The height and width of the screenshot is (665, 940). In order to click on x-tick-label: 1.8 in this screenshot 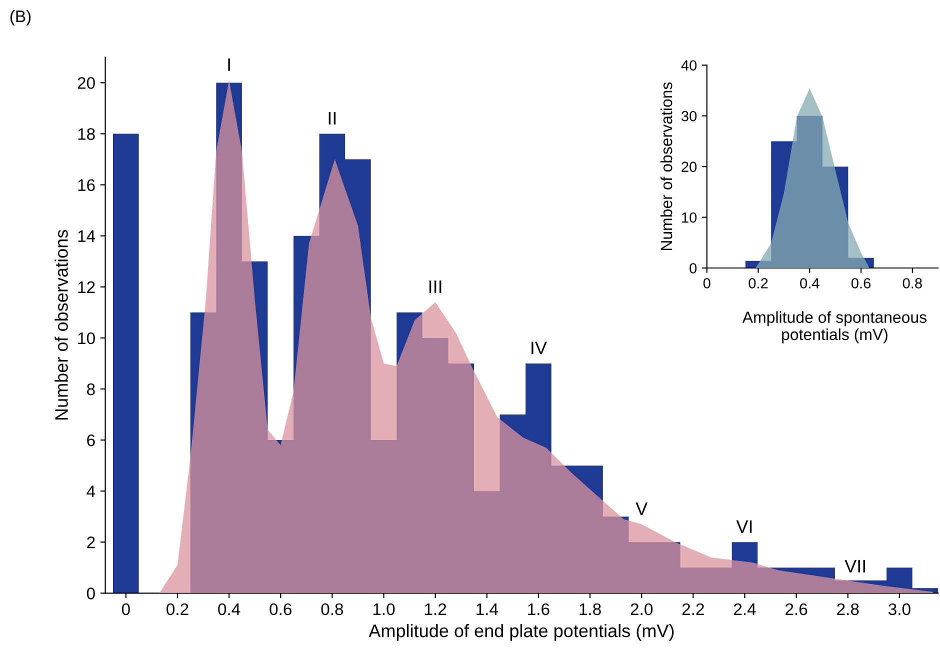, I will do `click(590, 609)`.